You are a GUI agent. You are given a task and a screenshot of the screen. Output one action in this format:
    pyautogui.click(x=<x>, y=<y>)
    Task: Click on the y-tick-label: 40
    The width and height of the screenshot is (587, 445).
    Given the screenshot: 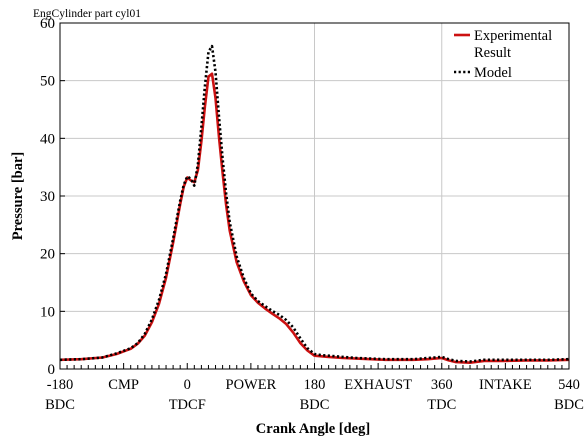 What is the action you would take?
    pyautogui.click(x=47, y=139)
    